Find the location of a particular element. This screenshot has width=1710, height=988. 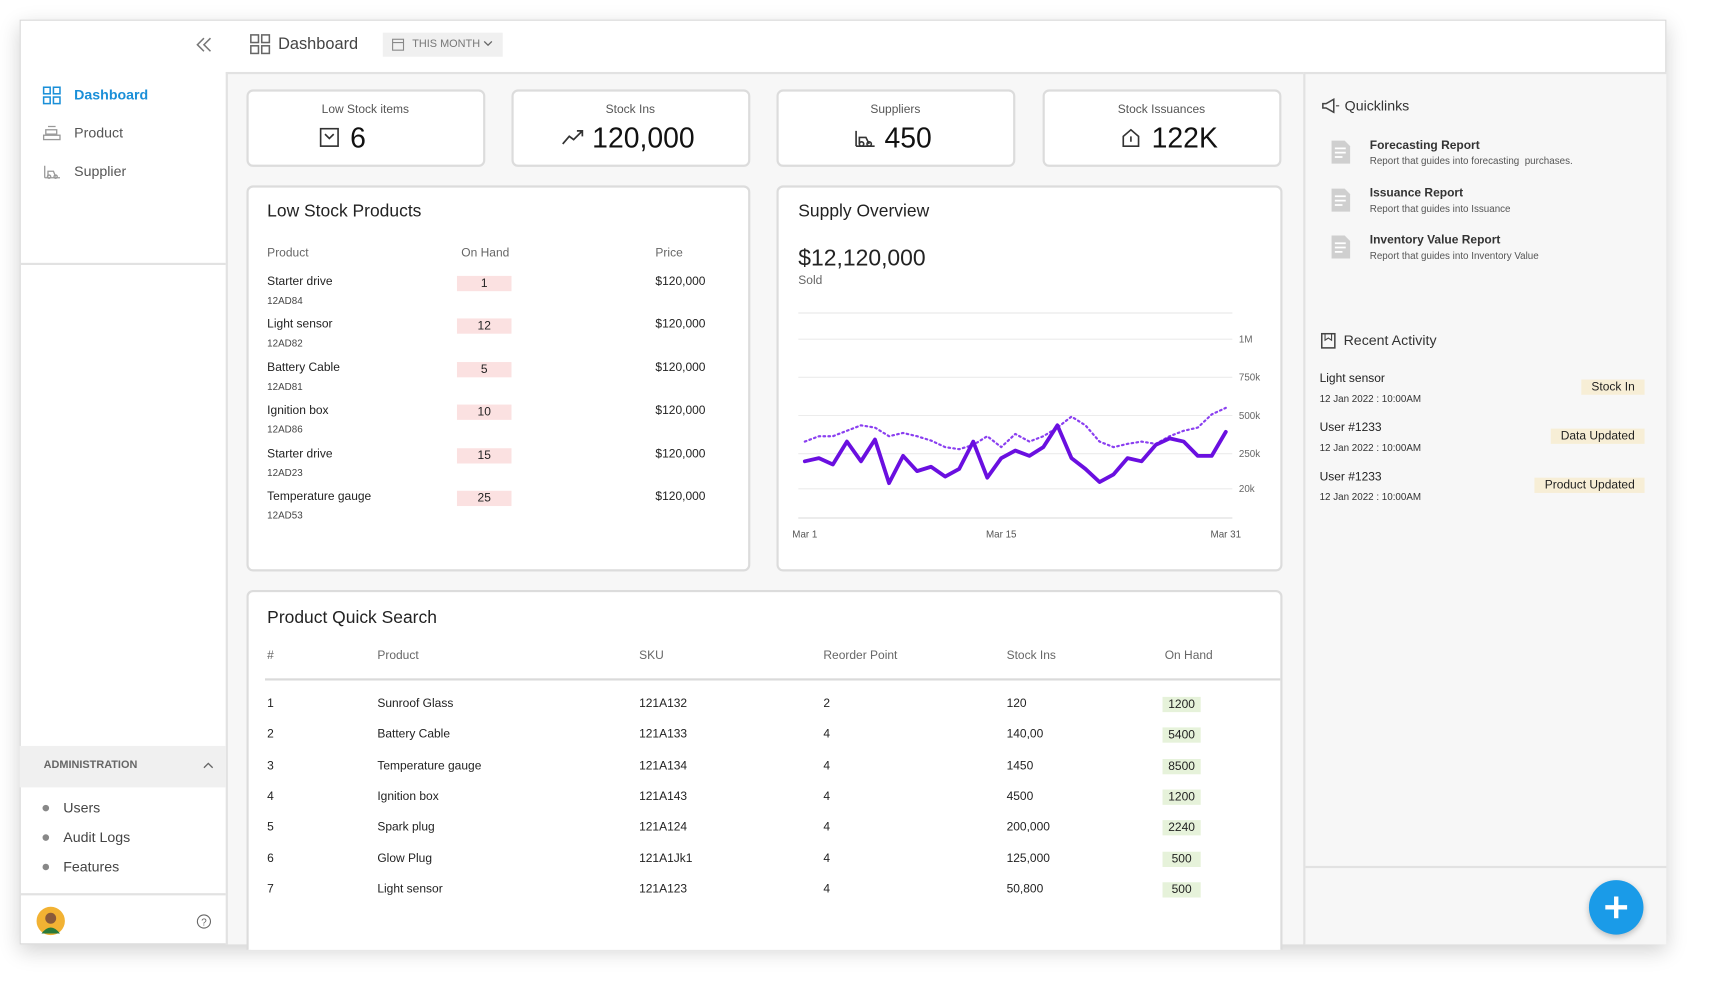

admin-header is located at coordinates (122, 766).